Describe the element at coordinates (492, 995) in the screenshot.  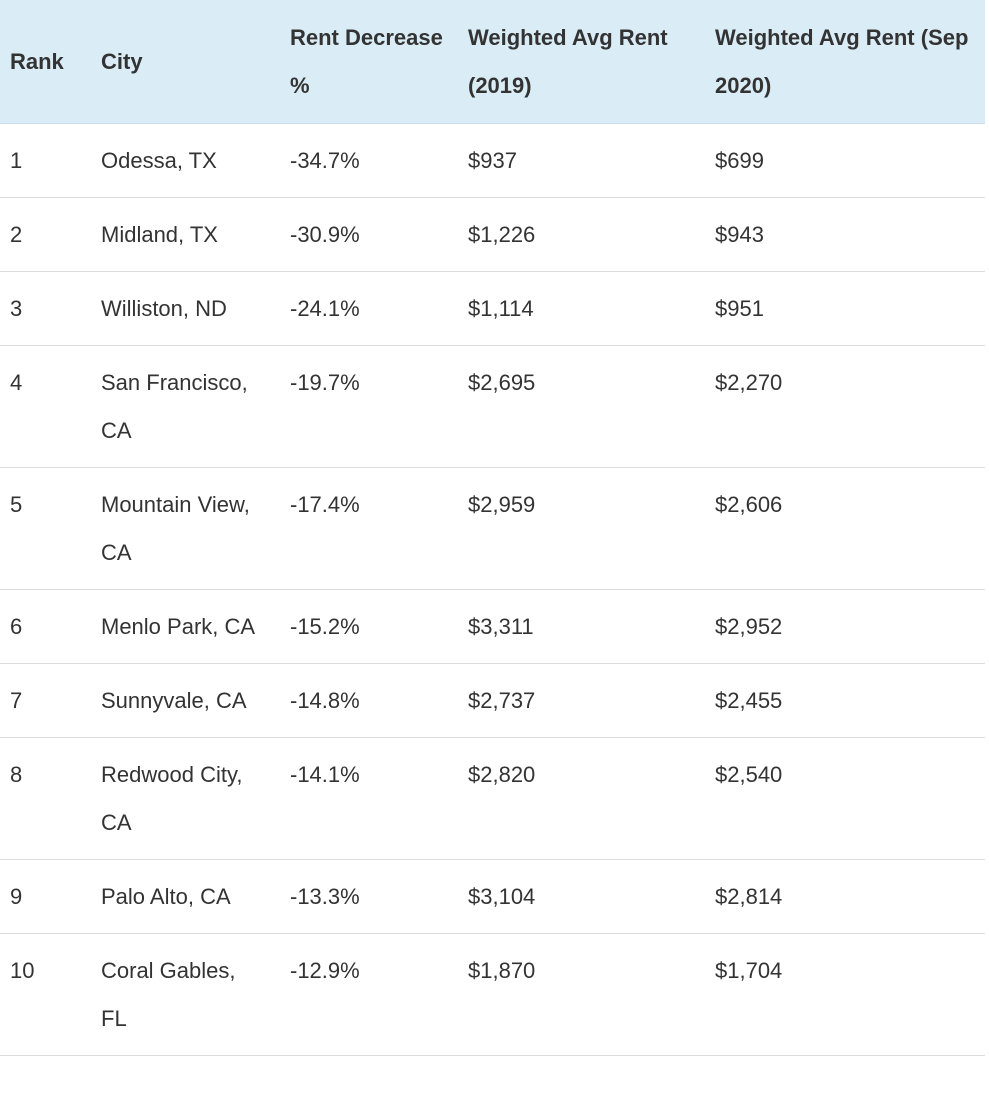
I see `table-row: 10 Coral Gables, FL -12.9% $1,870 $1,704` at that location.